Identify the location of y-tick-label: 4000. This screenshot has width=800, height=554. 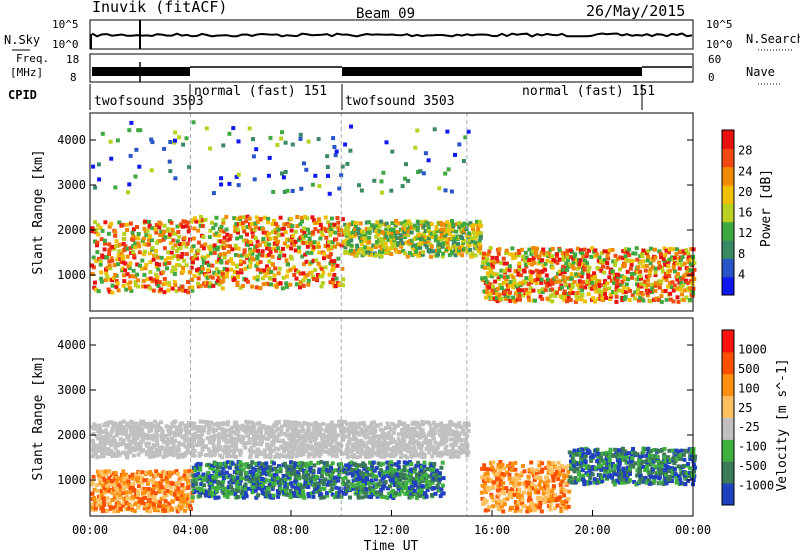
(71, 140).